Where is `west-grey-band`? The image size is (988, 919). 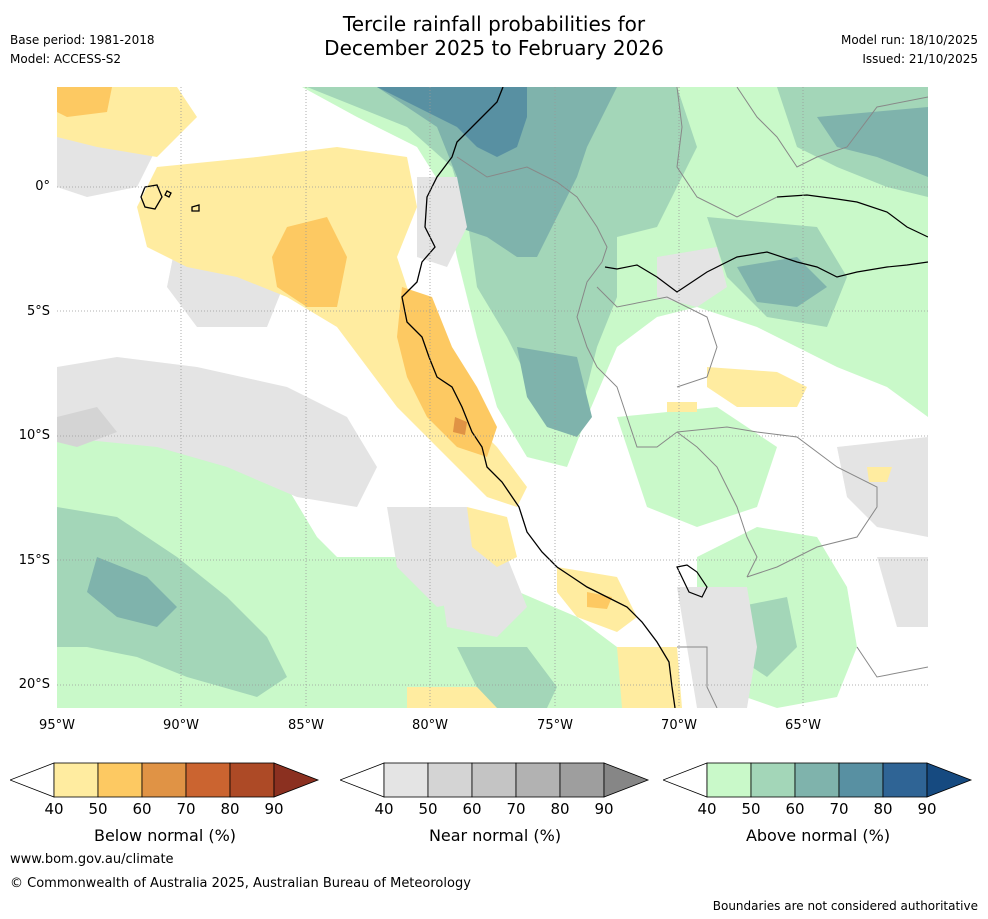 west-grey-band is located at coordinates (217, 432).